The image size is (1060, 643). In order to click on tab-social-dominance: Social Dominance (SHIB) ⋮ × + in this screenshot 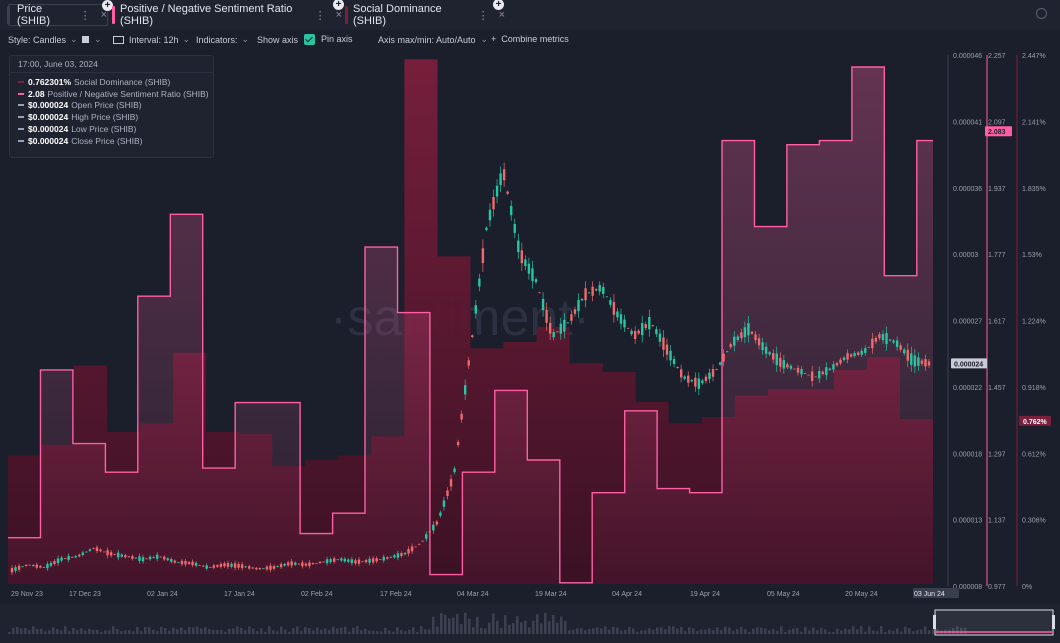, I will do `click(425, 13)`.